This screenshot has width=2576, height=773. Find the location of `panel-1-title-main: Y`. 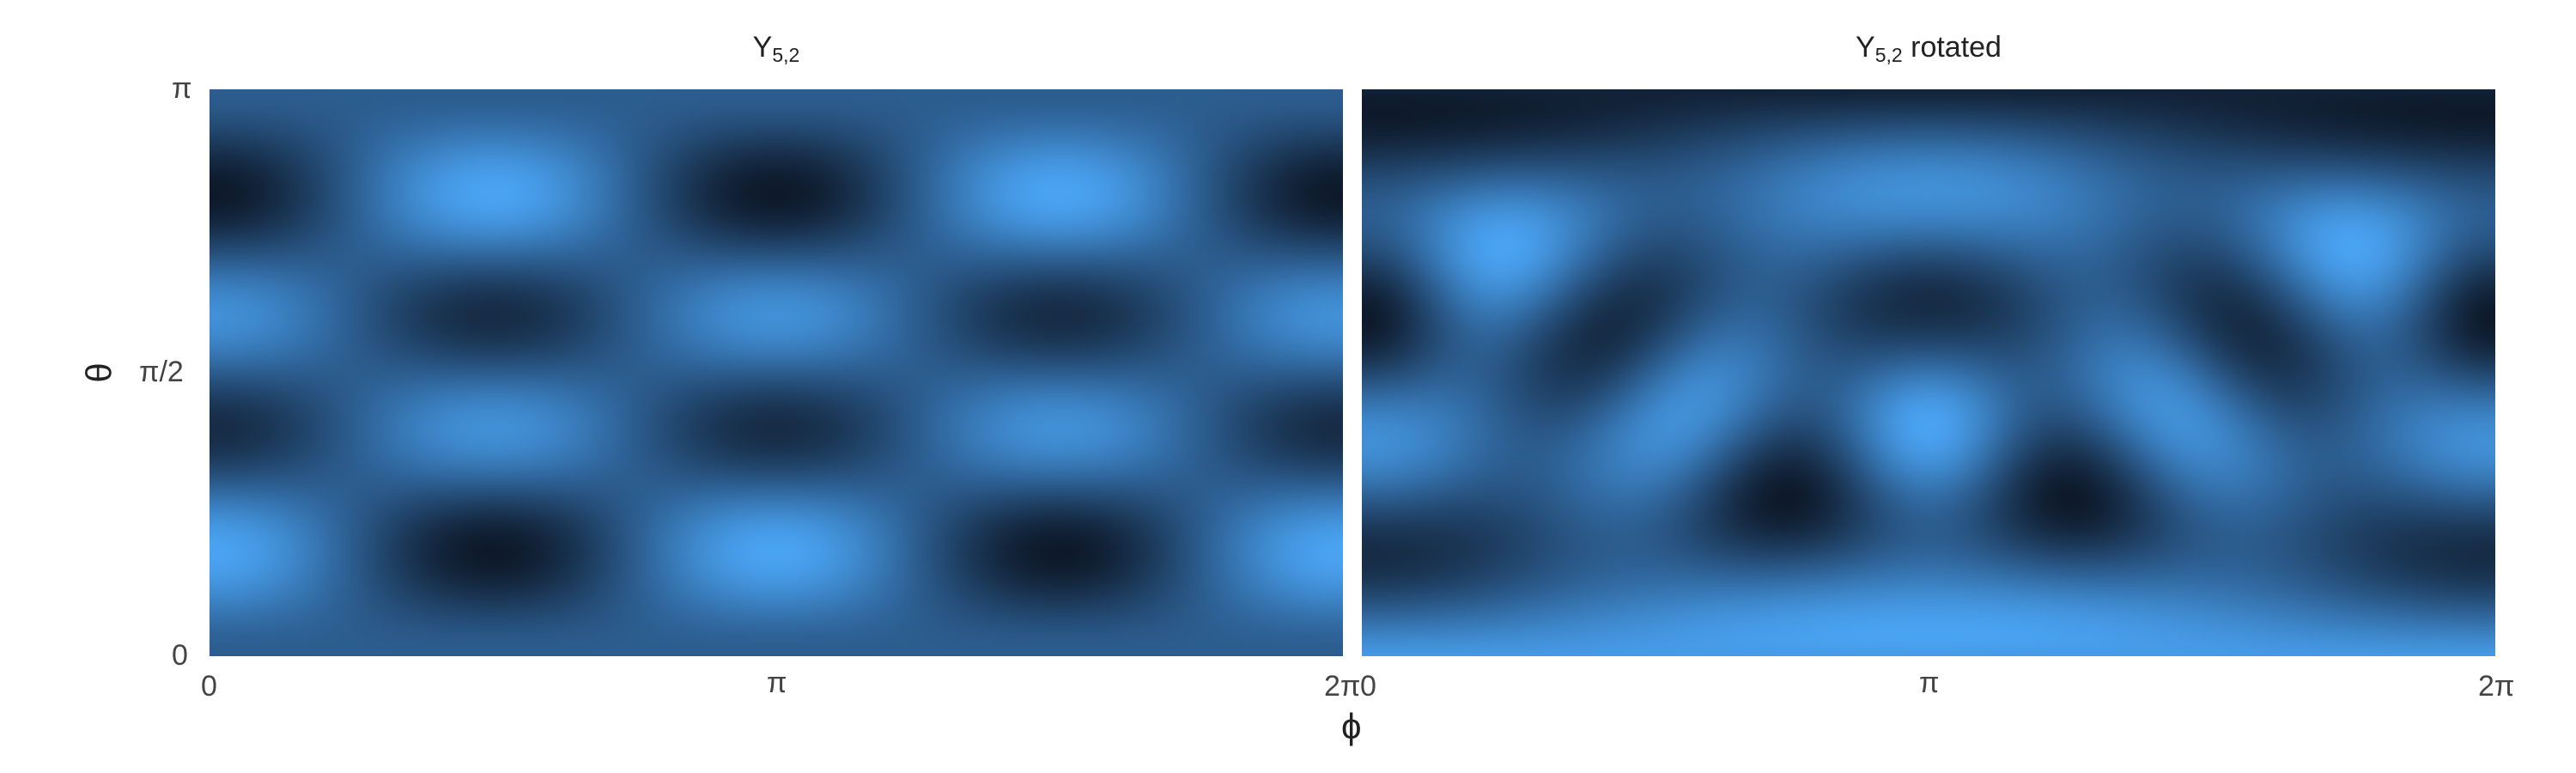

panel-1-title-main: Y is located at coordinates (762, 47).